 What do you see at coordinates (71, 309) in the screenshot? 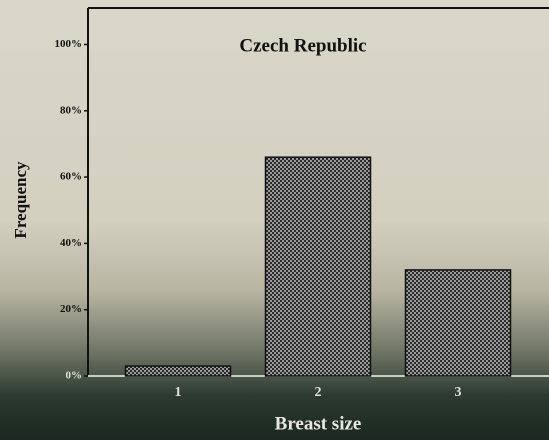
I see `y-tick-label: 20%` at bounding box center [71, 309].